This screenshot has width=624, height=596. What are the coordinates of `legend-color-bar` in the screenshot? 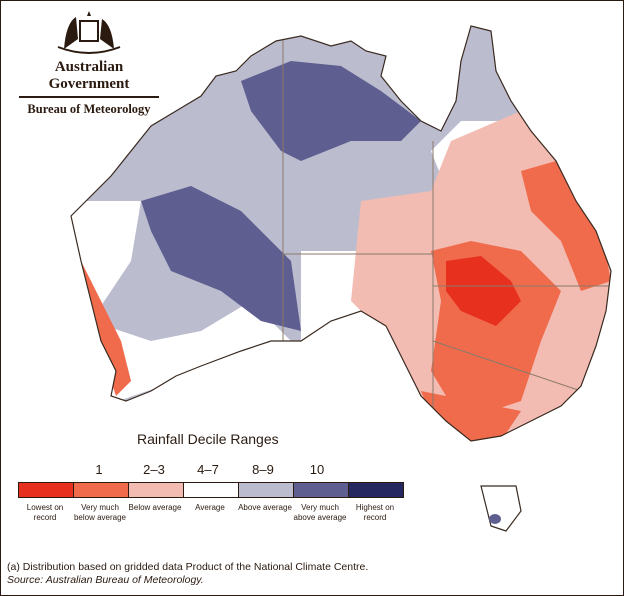 It's located at (211, 490).